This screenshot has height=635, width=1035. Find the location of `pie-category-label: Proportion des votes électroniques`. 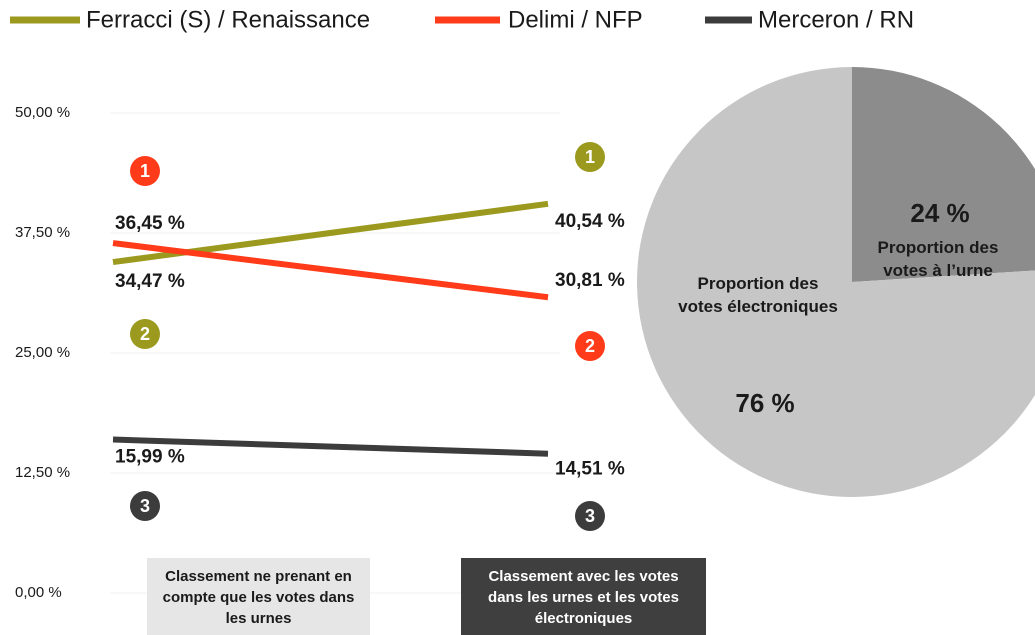

pie-category-label: Proportion des votes électroniques is located at coordinates (758, 295).